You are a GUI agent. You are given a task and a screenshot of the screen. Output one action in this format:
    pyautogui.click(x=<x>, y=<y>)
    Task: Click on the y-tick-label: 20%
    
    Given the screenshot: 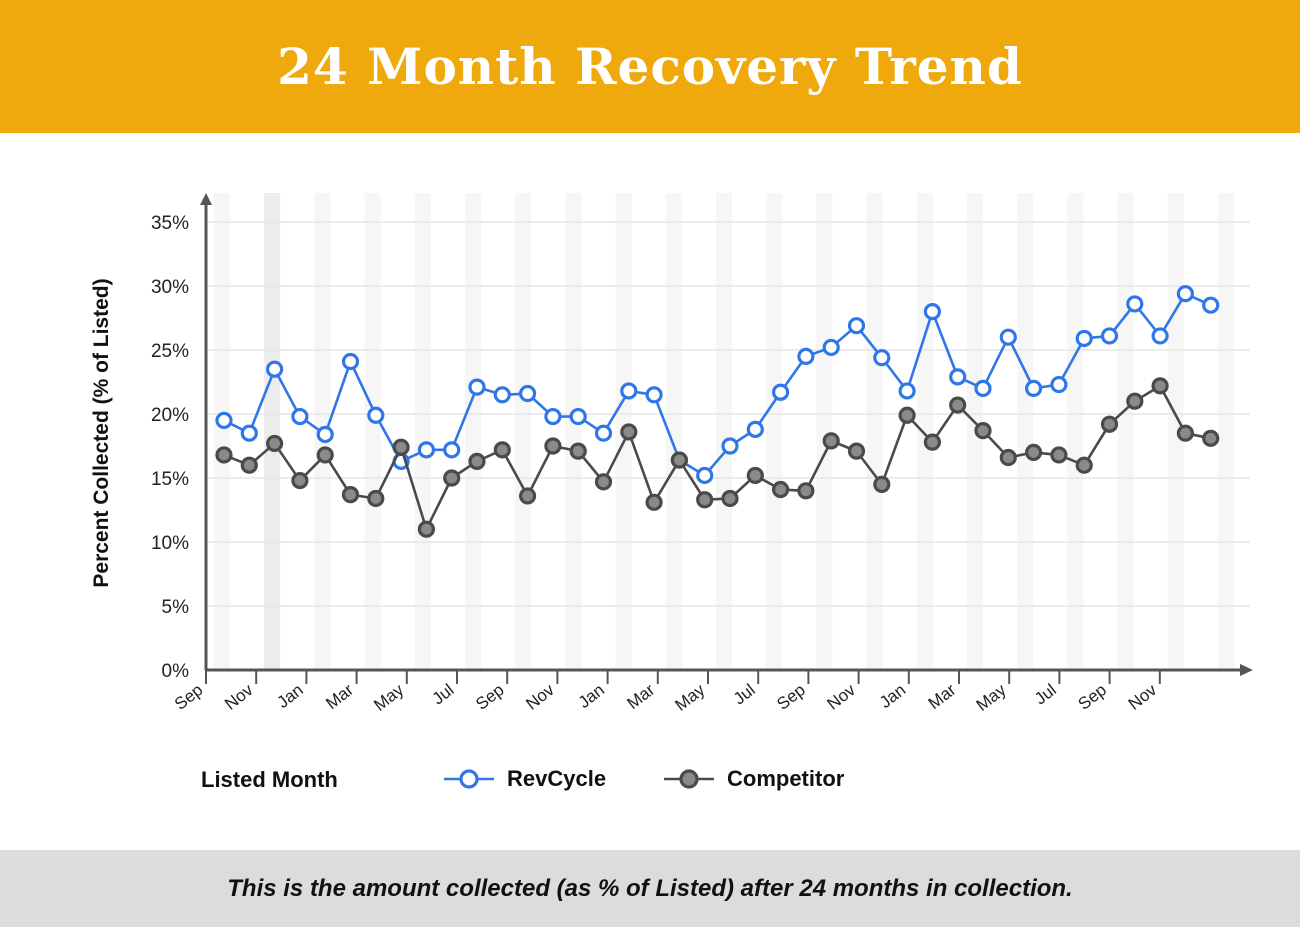 What is the action you would take?
    pyautogui.click(x=170, y=415)
    